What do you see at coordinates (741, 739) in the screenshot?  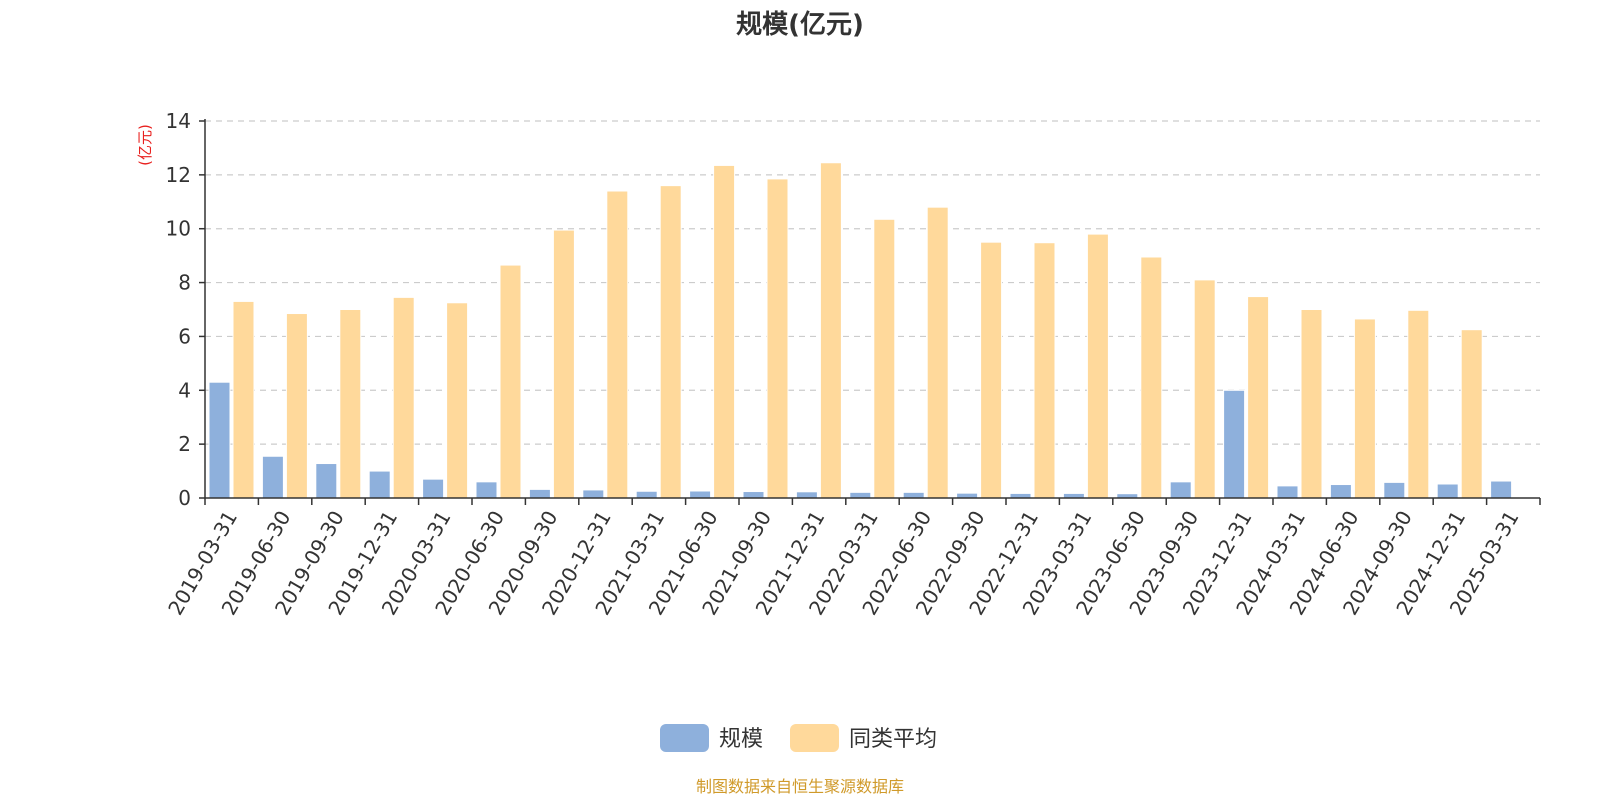 I see `legend-label: 规模` at bounding box center [741, 739].